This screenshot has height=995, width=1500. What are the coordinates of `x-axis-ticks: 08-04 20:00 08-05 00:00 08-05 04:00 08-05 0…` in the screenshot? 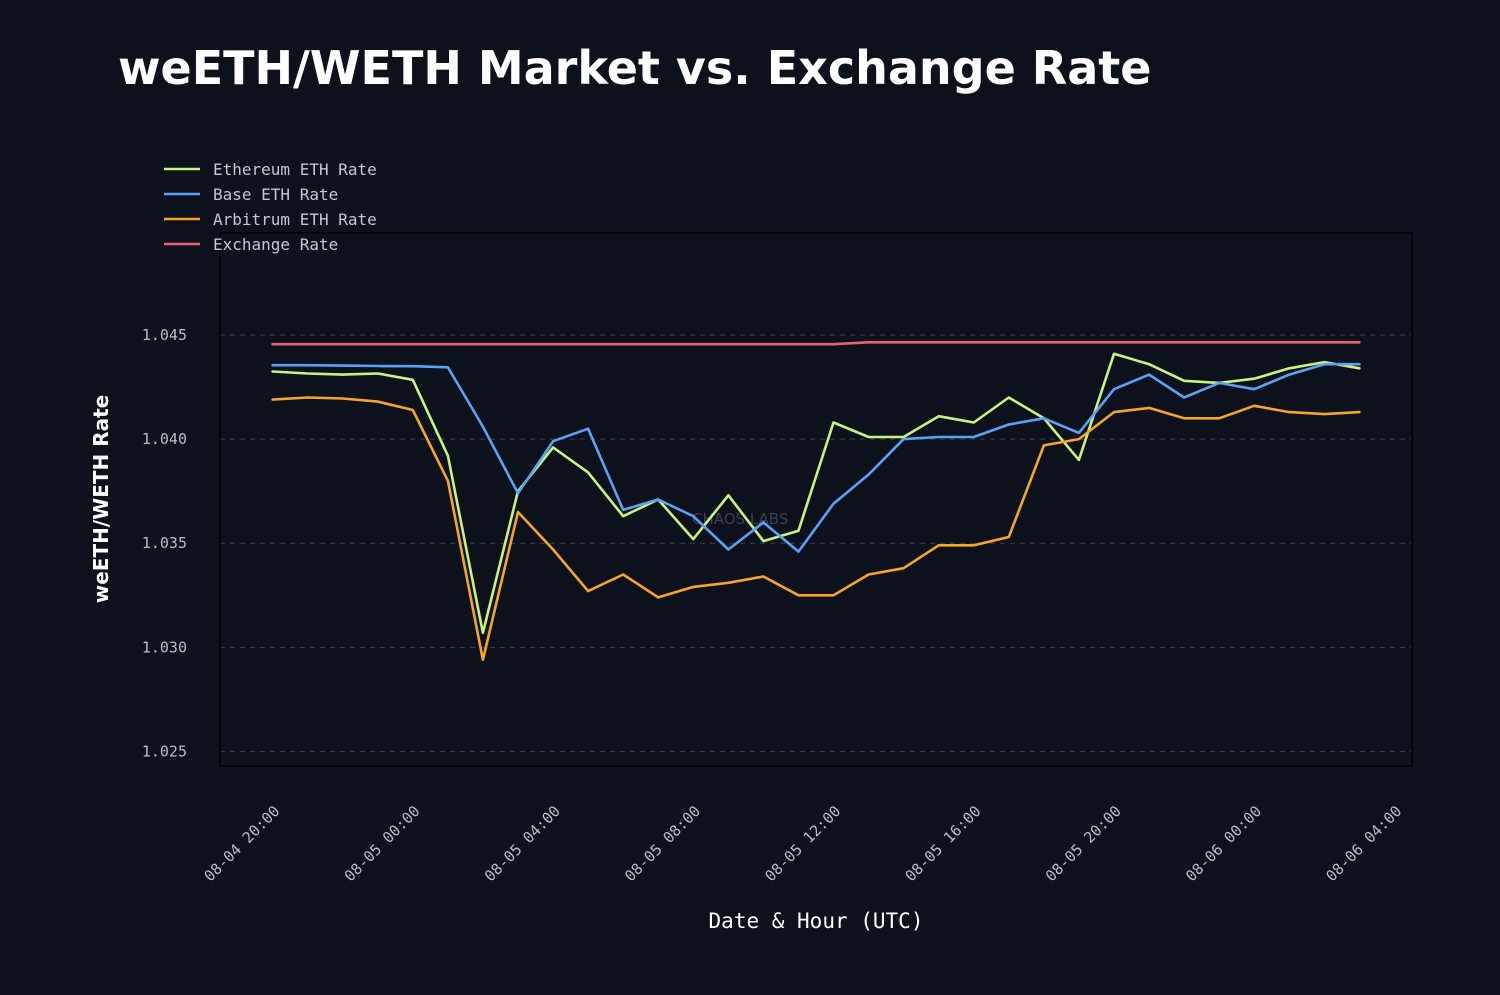 It's located at (802, 843).